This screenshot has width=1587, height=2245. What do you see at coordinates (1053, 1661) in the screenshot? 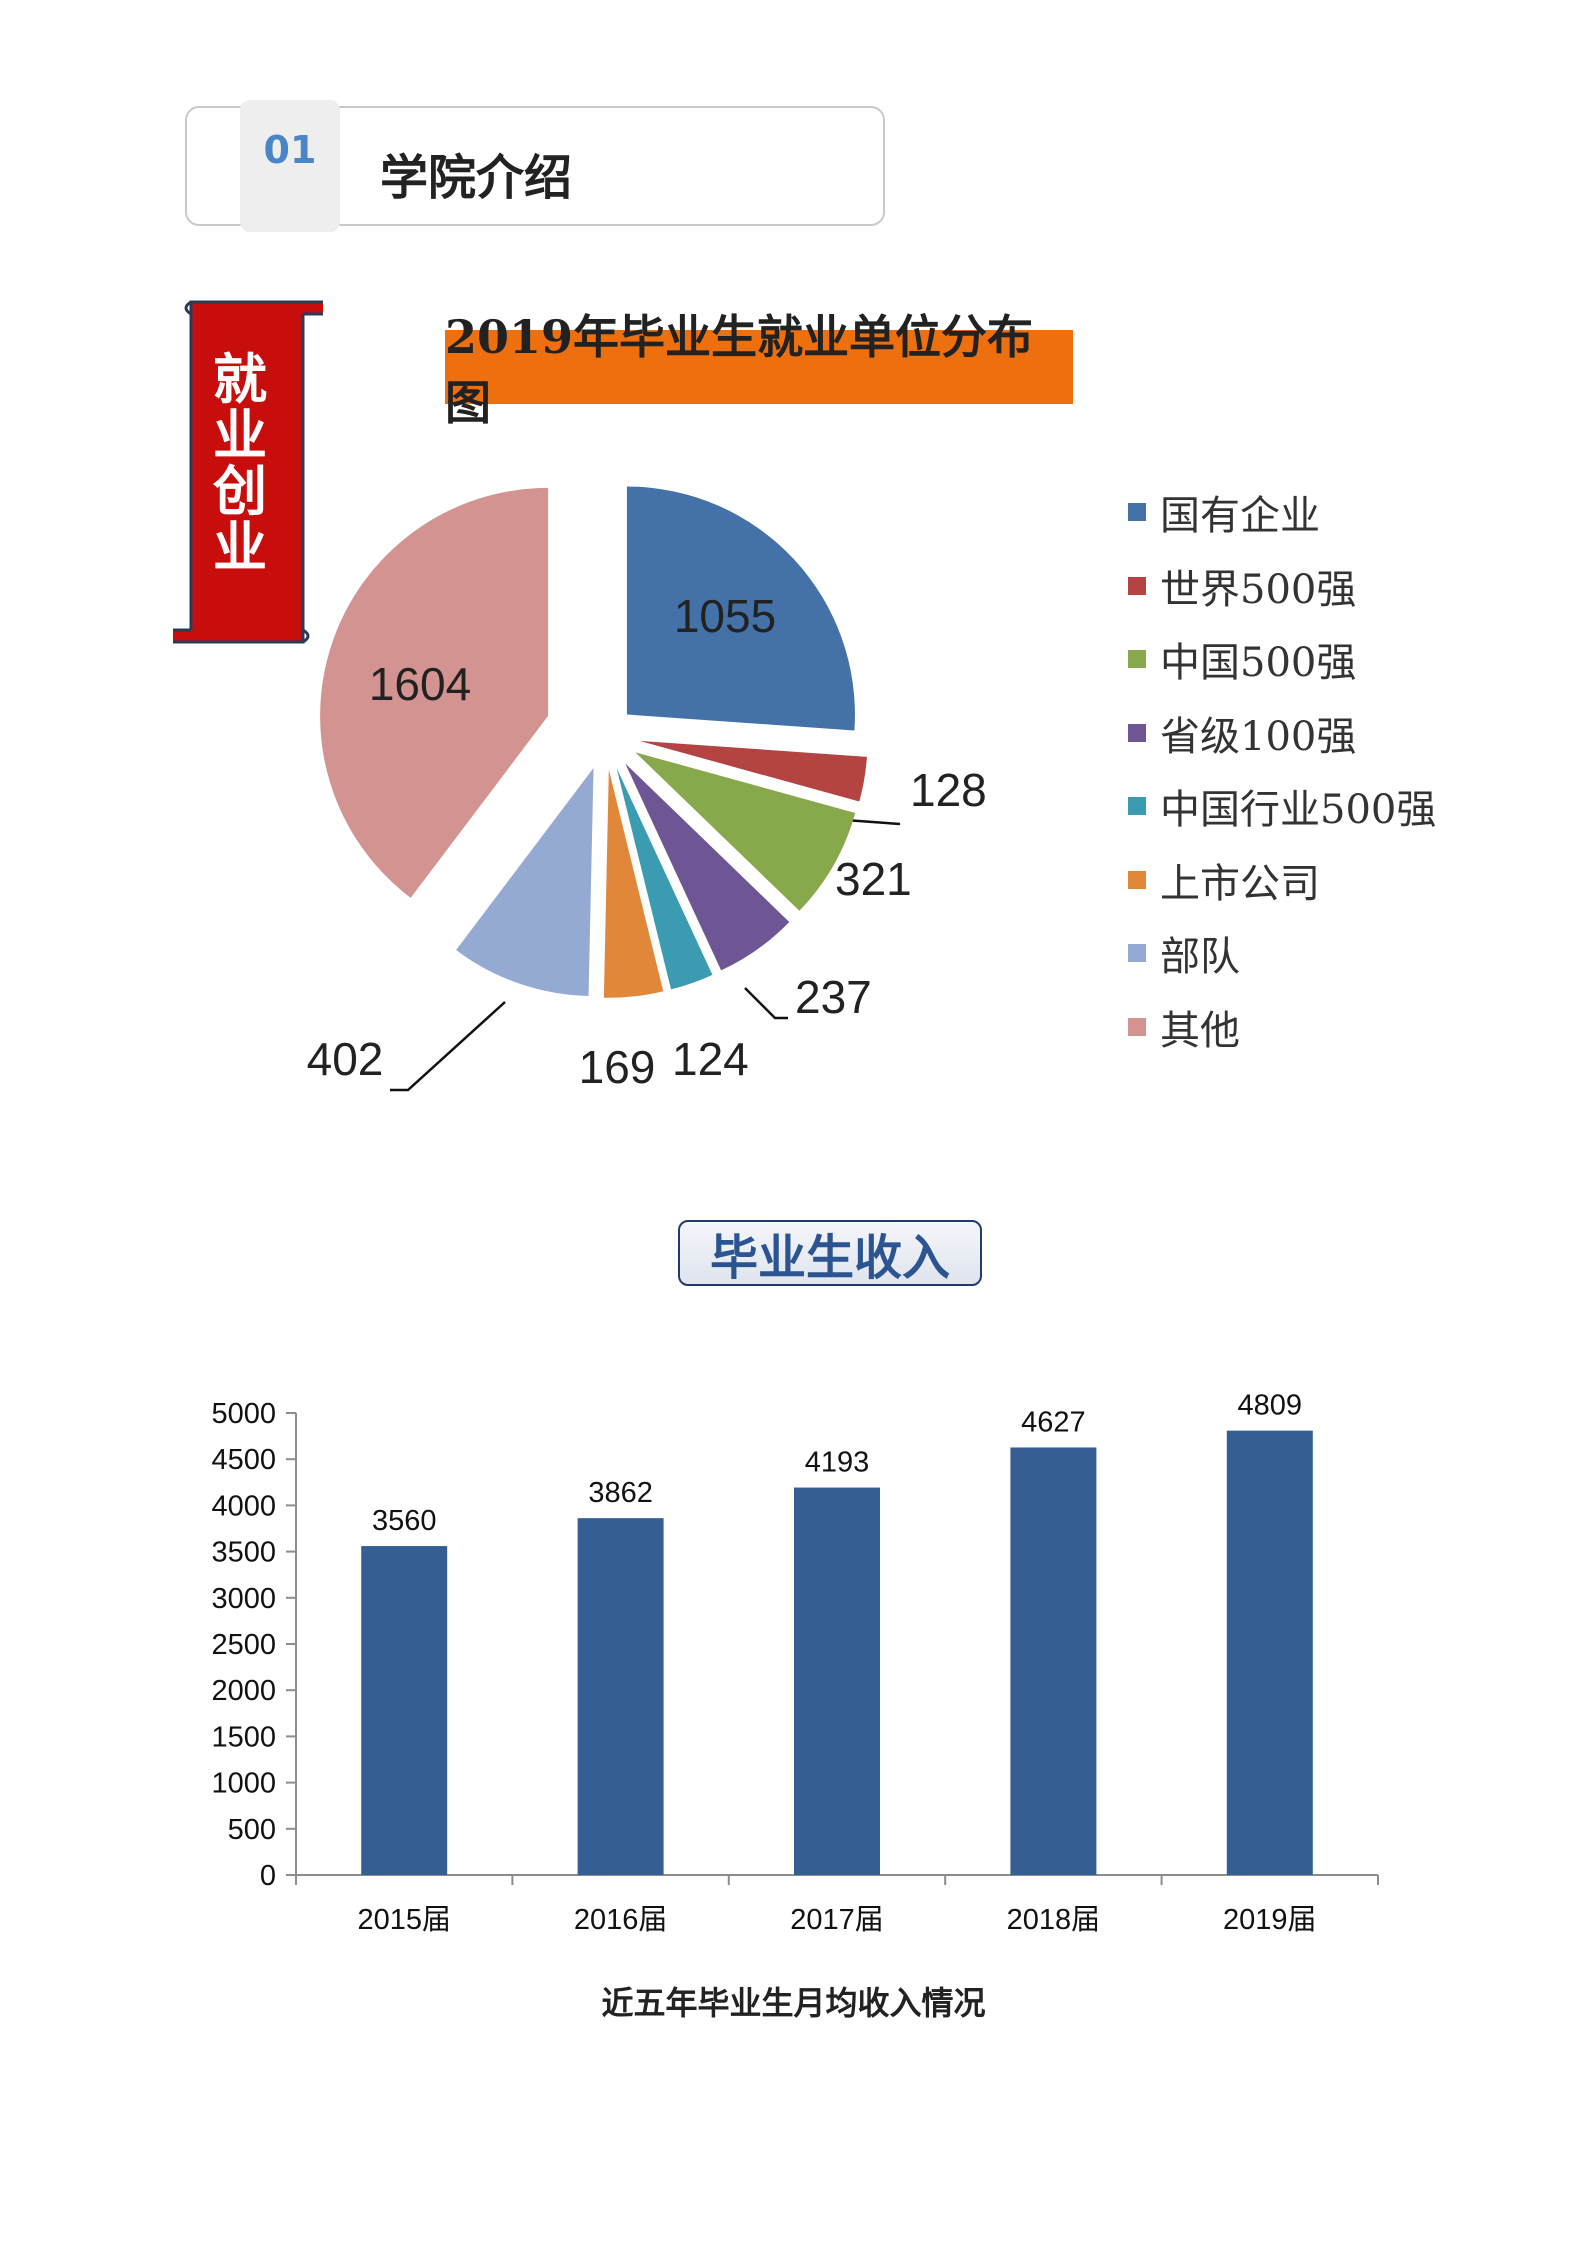
I see `bar-2018届` at bounding box center [1053, 1661].